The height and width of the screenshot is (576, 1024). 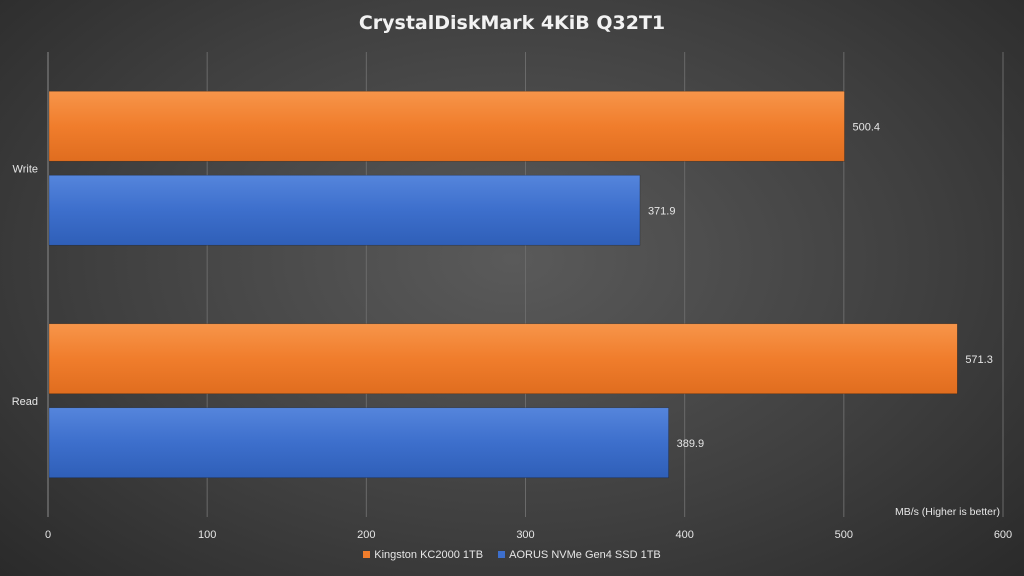 I want to click on bar-write-kingston, so click(x=446, y=126).